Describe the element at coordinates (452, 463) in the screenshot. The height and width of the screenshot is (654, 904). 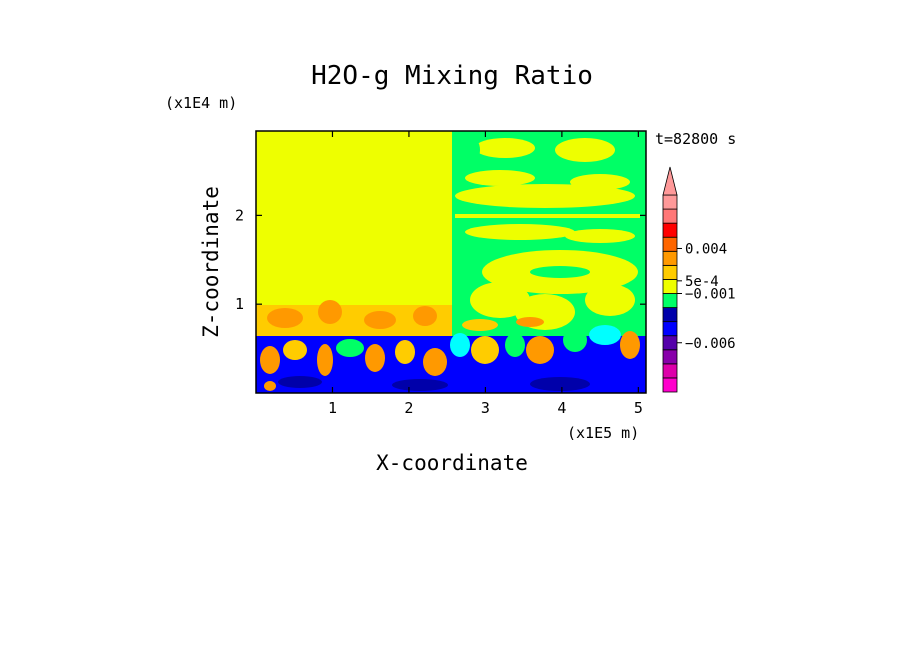
I see `x-axis-label: X-coordinate` at that location.